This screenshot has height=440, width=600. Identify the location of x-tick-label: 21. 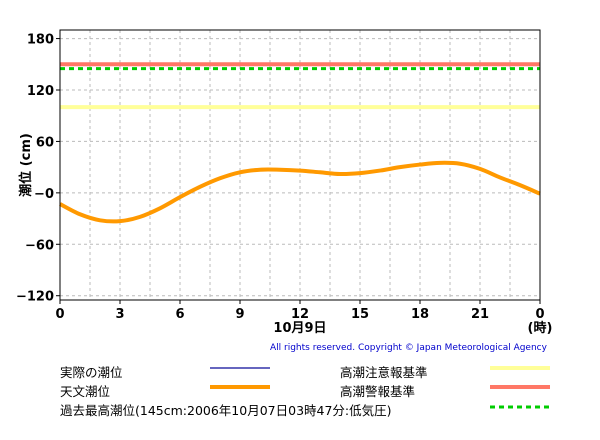
(480, 314).